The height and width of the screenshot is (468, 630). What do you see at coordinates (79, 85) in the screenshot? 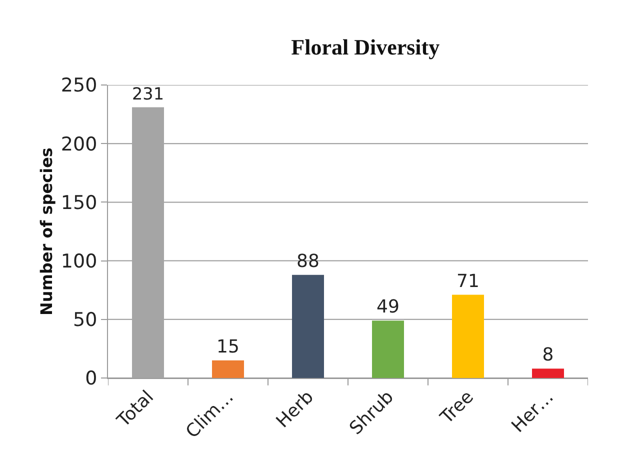
I see `y-tick-label: 250` at bounding box center [79, 85].